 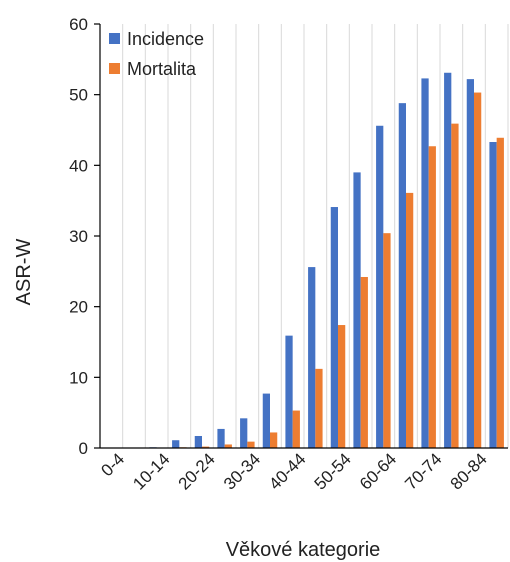 What do you see at coordinates (165, 39) in the screenshot?
I see `legend-label-incidence: Incidence` at bounding box center [165, 39].